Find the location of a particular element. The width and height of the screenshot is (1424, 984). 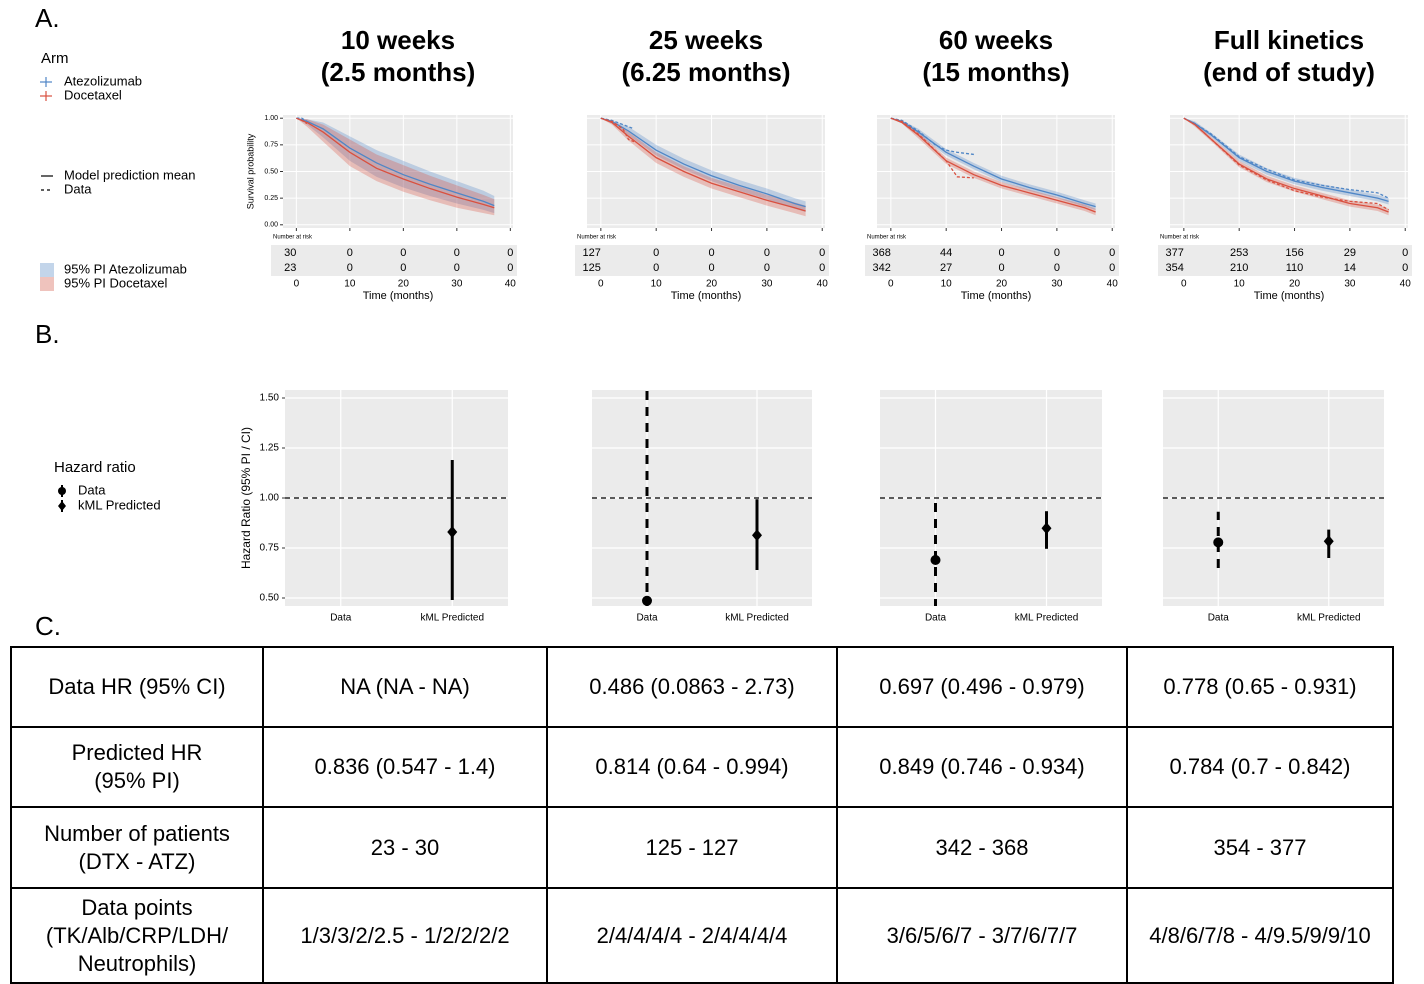

table-cell: 354 - 377 is located at coordinates (1260, 847).